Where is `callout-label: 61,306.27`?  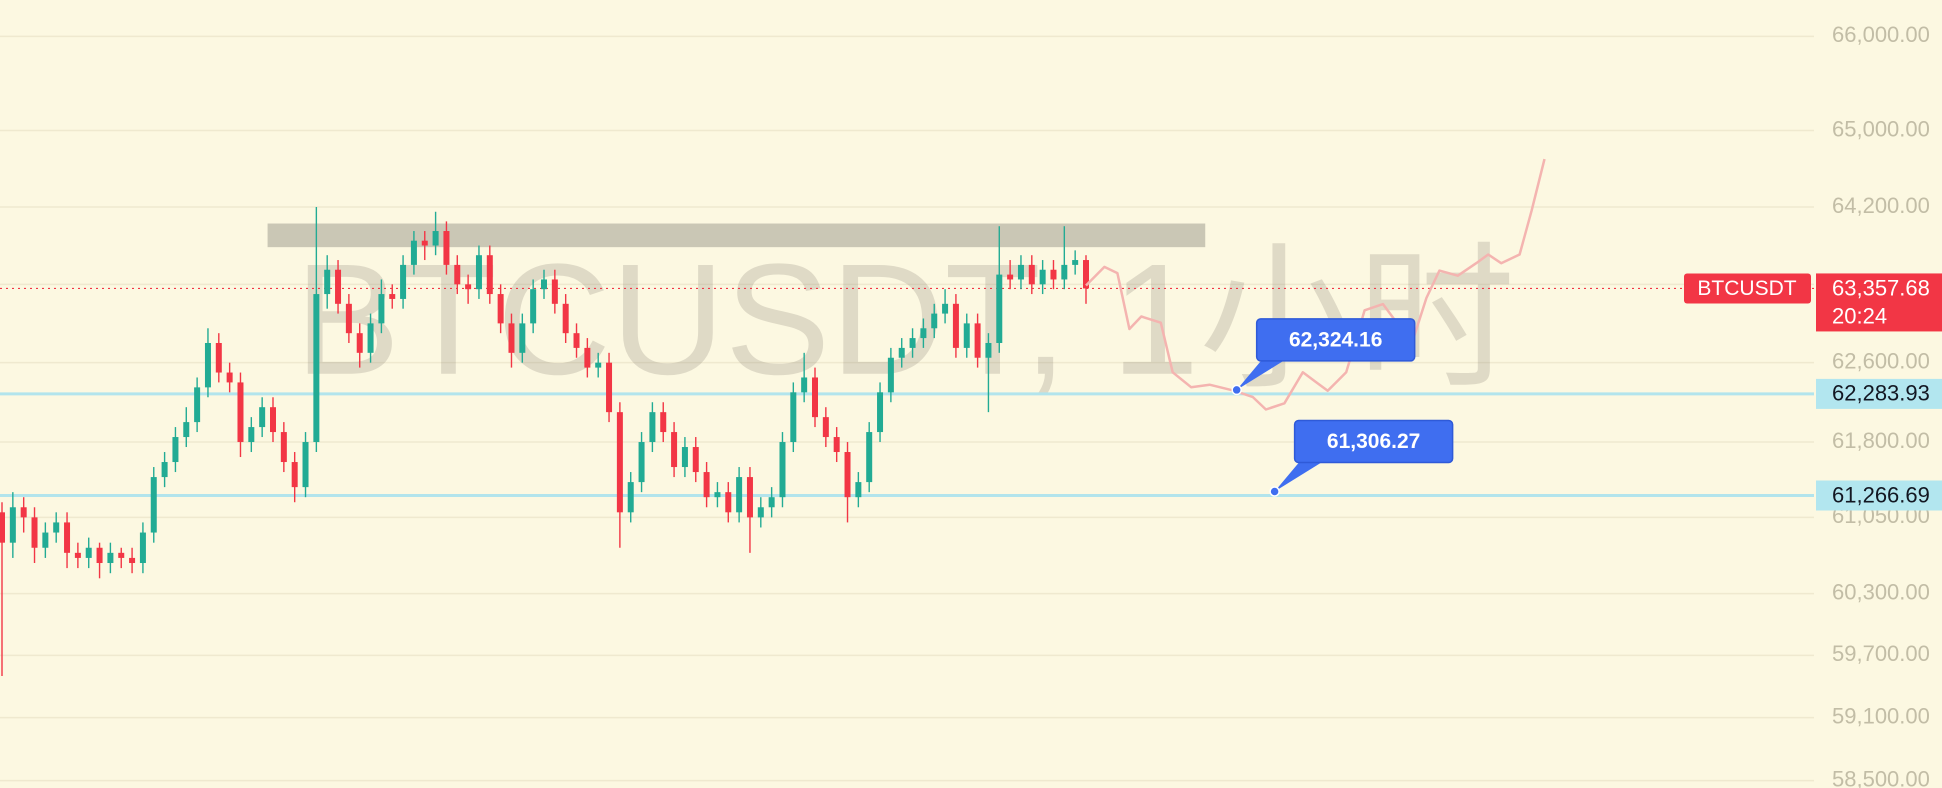
callout-label: 61,306.27 is located at coordinates (1373, 441).